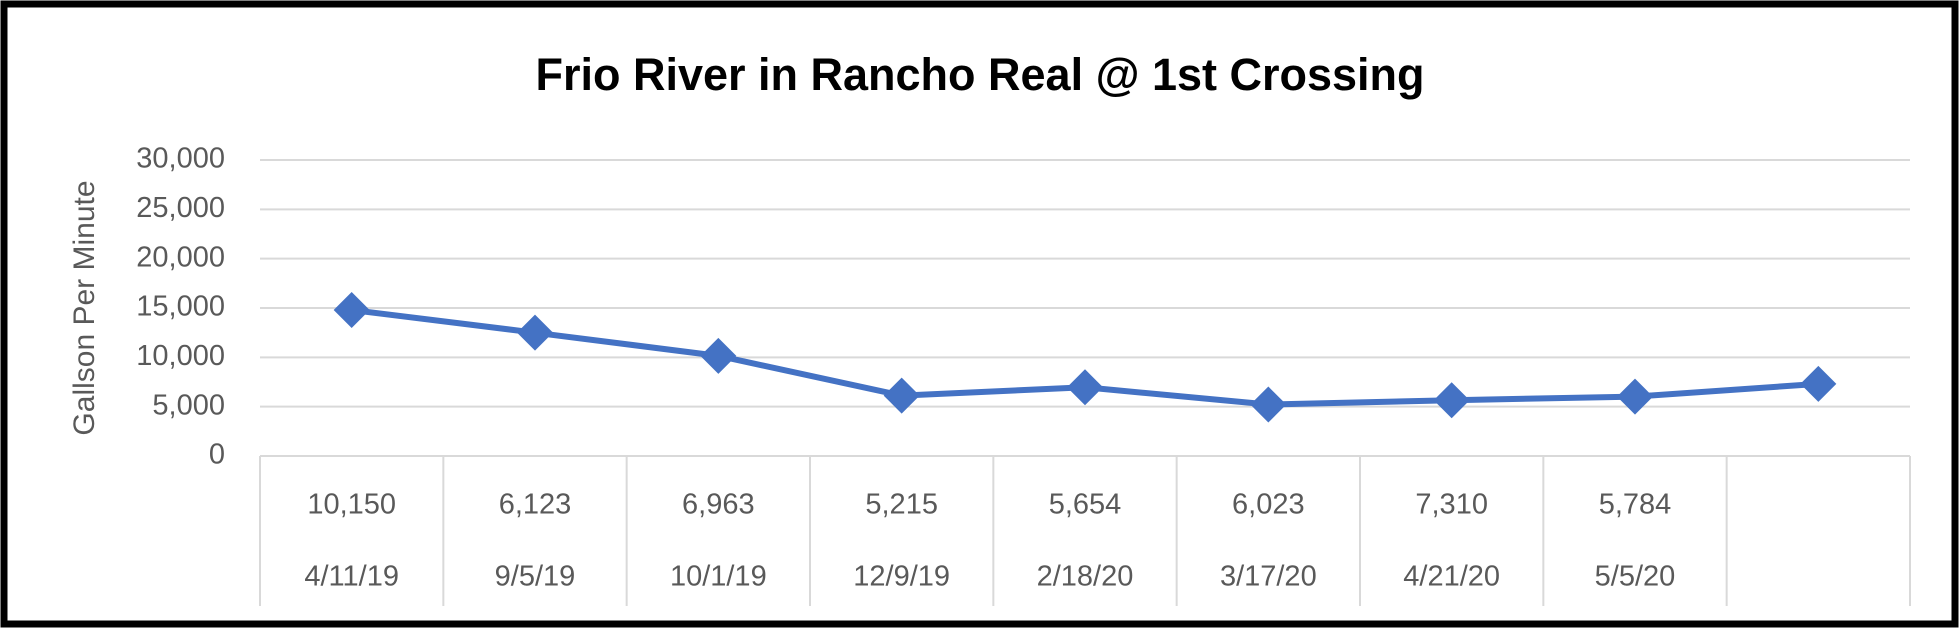 The image size is (1959, 628). I want to click on table-value: 6,123, so click(535, 505).